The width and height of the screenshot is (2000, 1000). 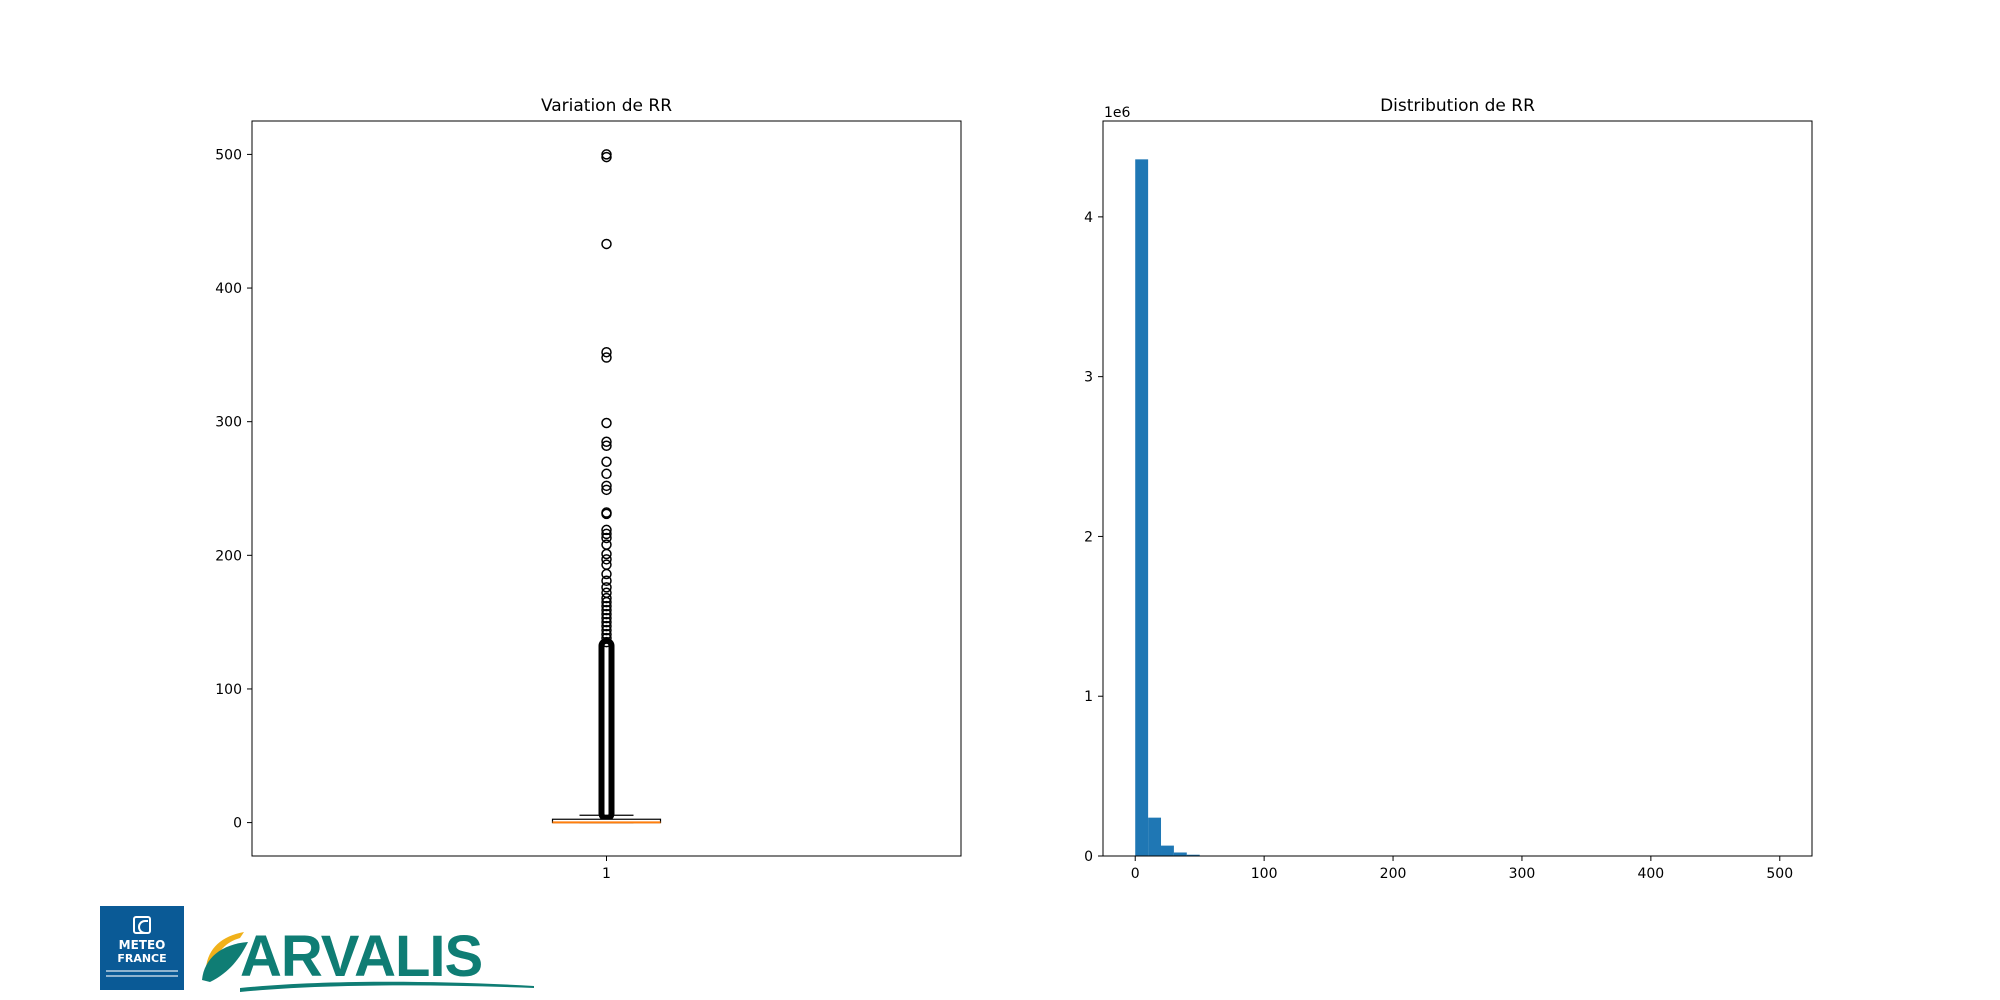 I want to click on meteo-emblem-icon, so click(x=142, y=925).